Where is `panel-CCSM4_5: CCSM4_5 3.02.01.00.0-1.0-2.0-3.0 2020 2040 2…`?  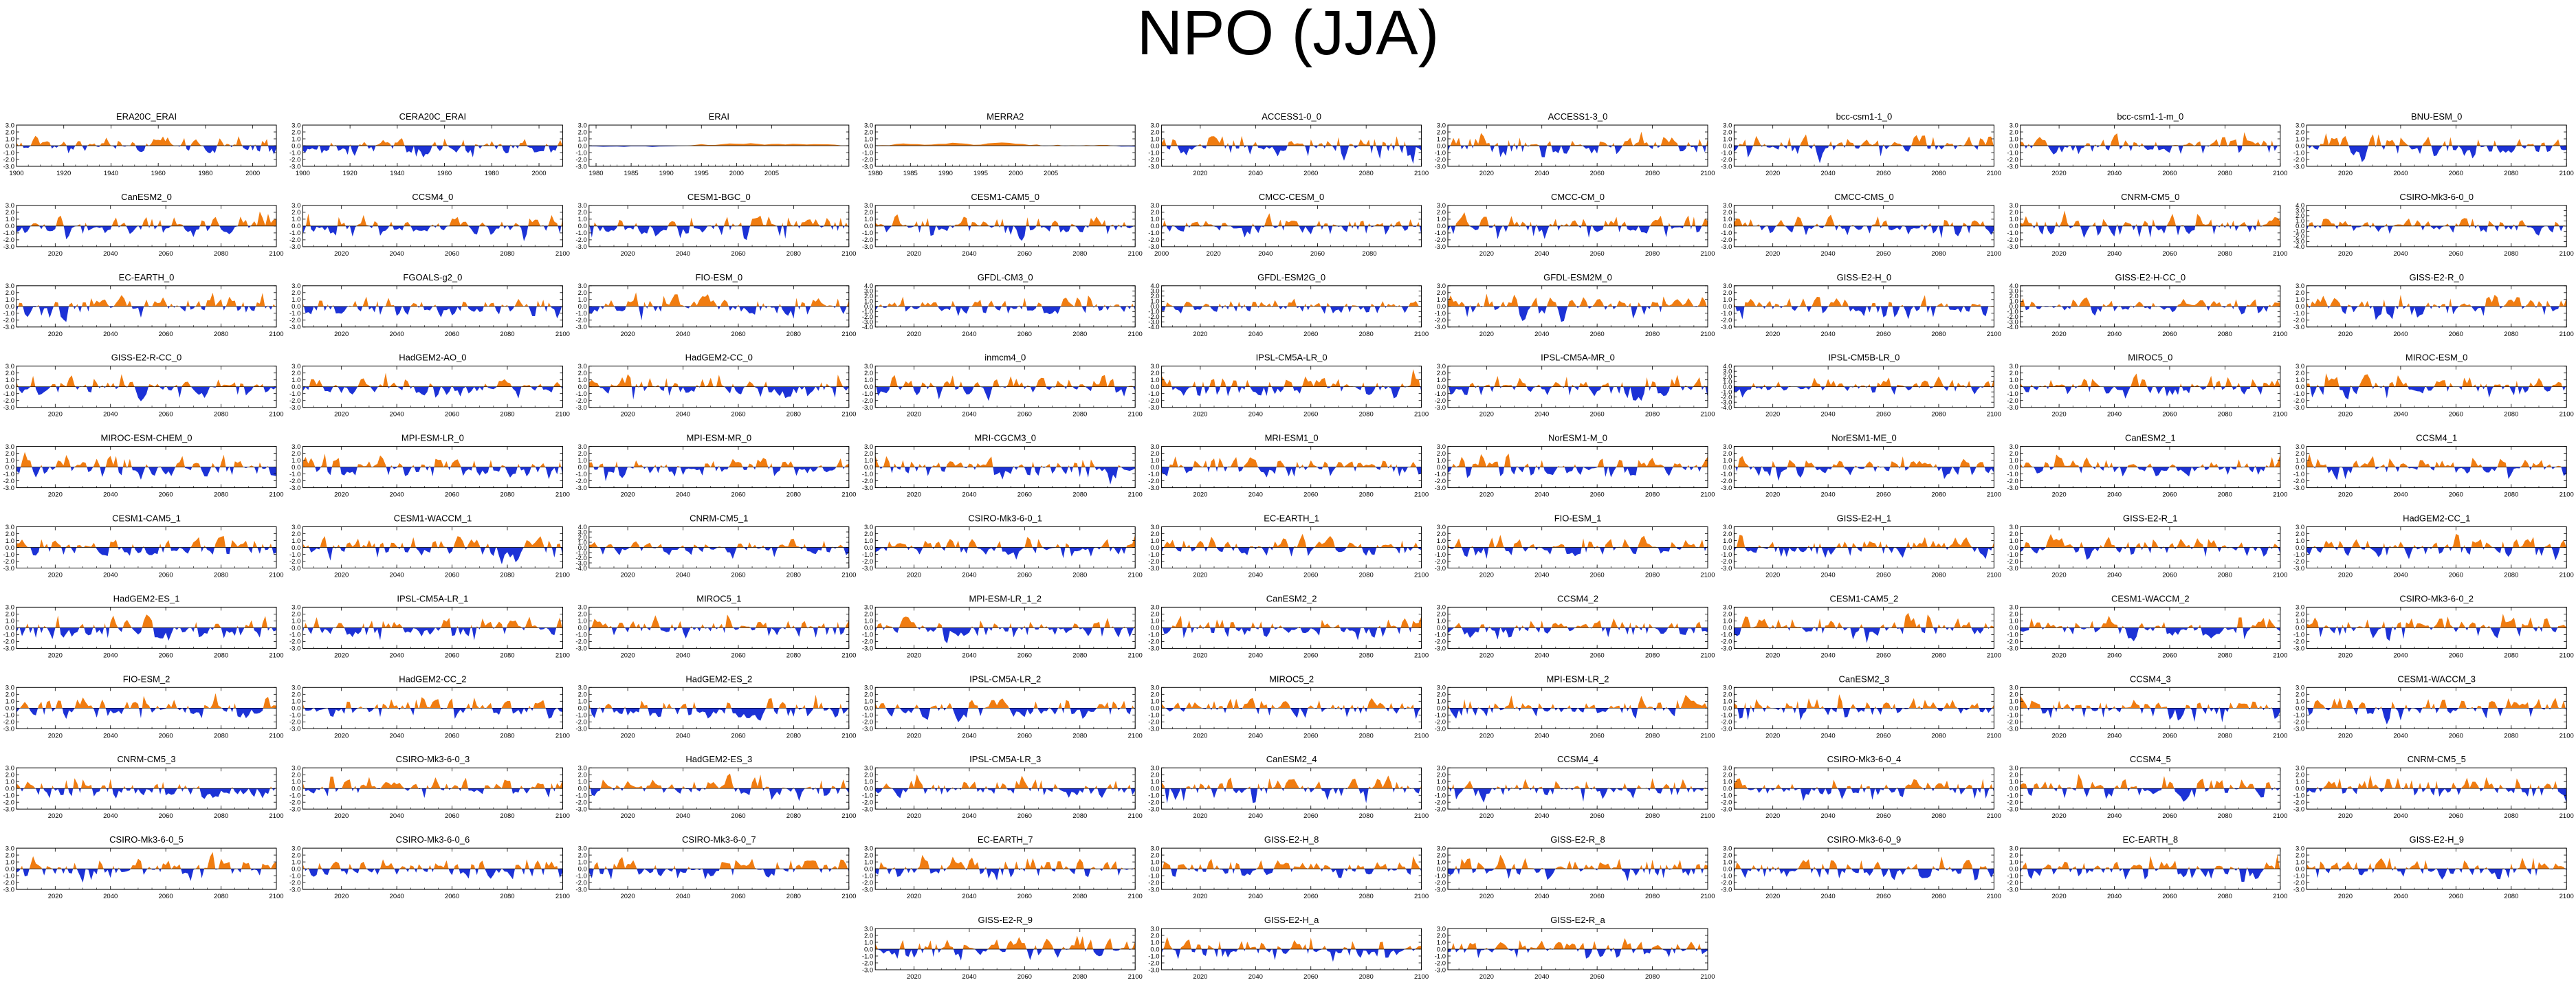
panel-CCSM4_5: CCSM4_5 3.02.01.00.0-1.0-2.0-3.0 2020 2040 2… is located at coordinates (2147, 787).